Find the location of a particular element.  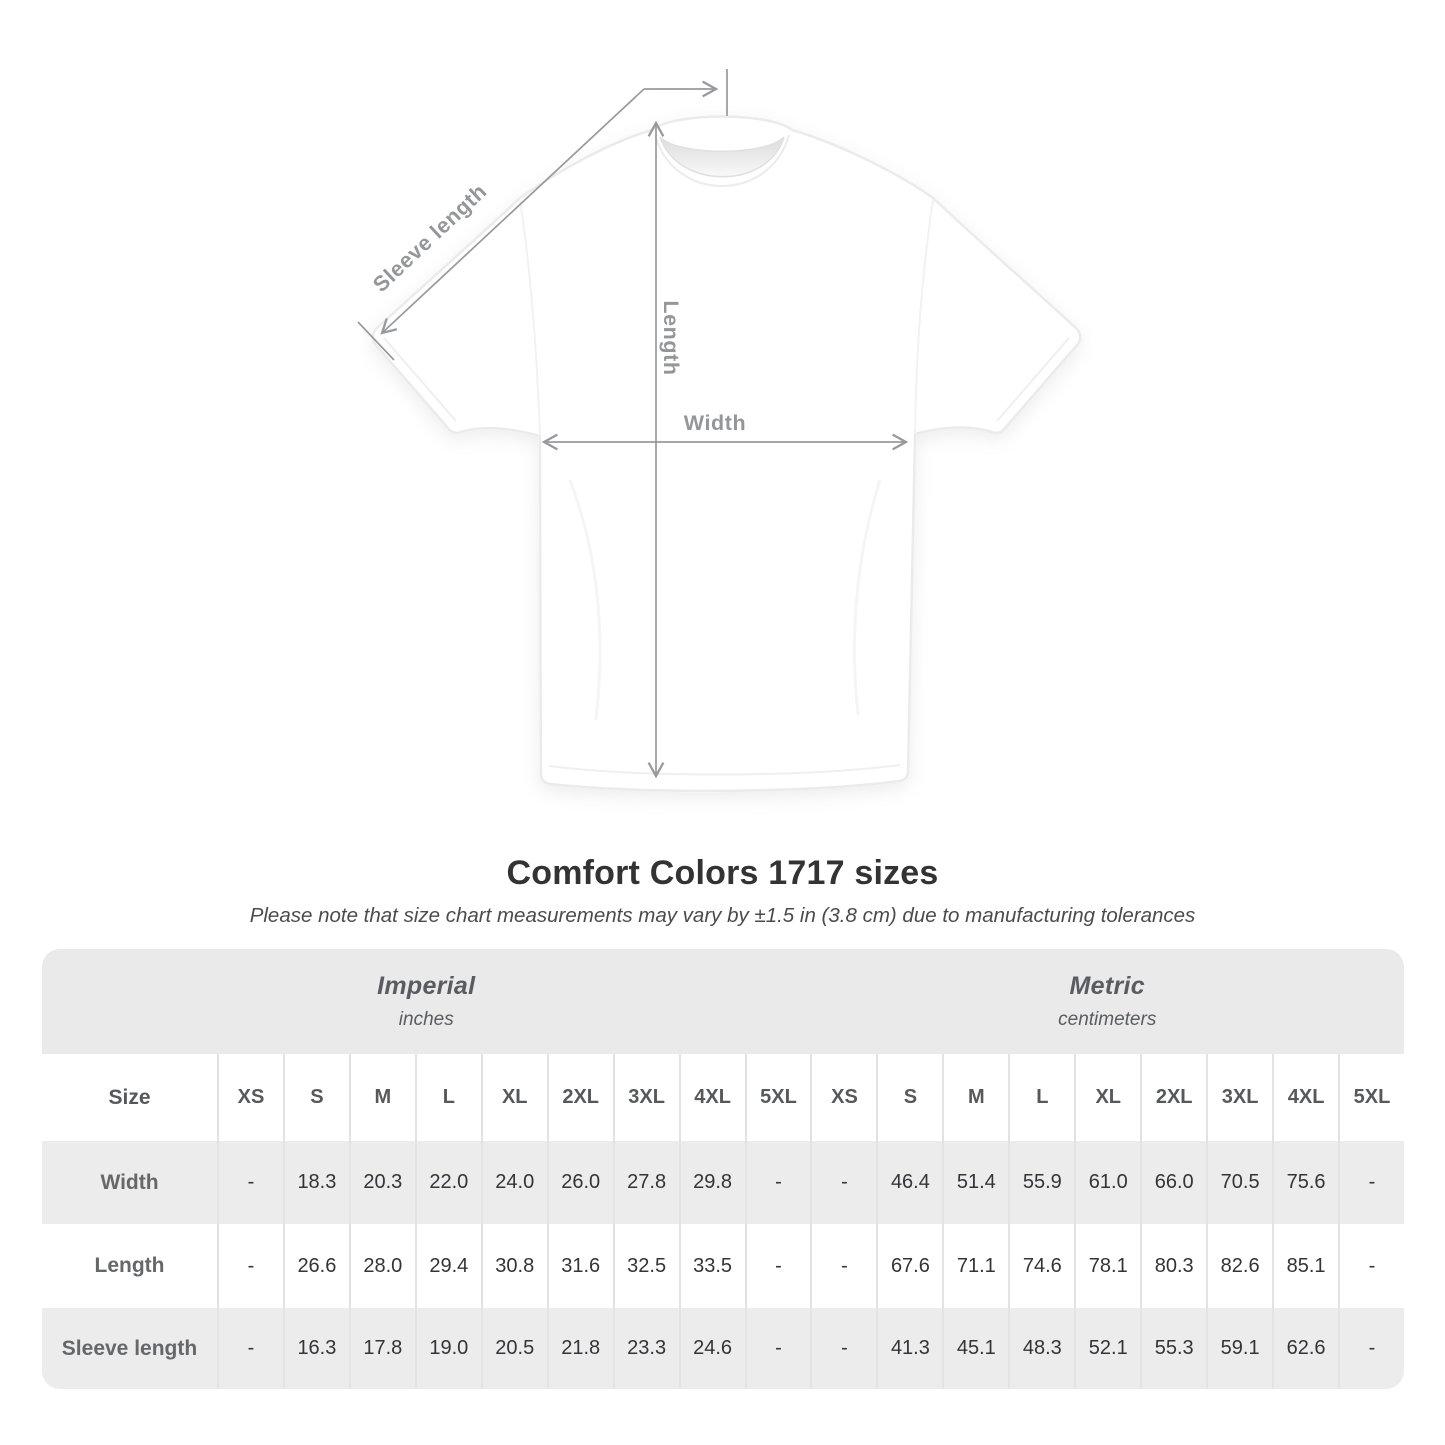

size-header-metric-3xl: 3XL is located at coordinates (1239, 1097).